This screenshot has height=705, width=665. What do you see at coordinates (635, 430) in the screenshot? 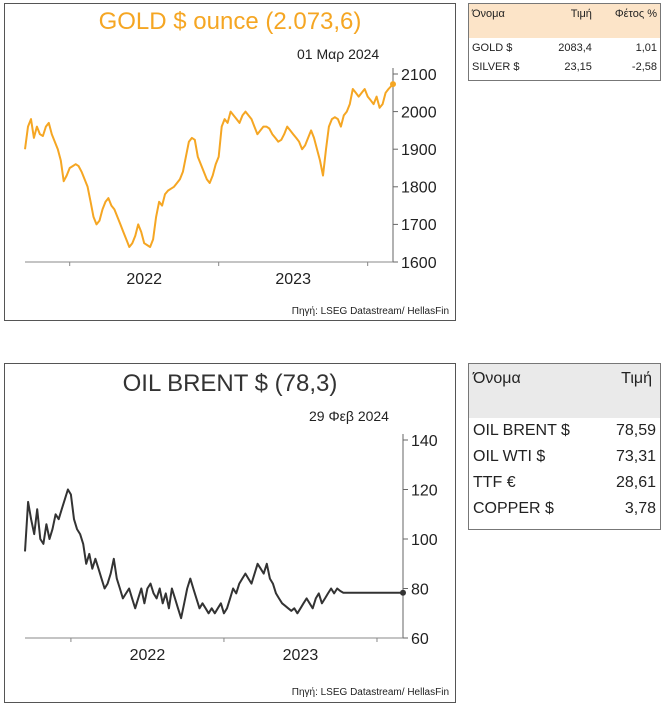
I see `oil-table-cell-price: 78,59` at bounding box center [635, 430].